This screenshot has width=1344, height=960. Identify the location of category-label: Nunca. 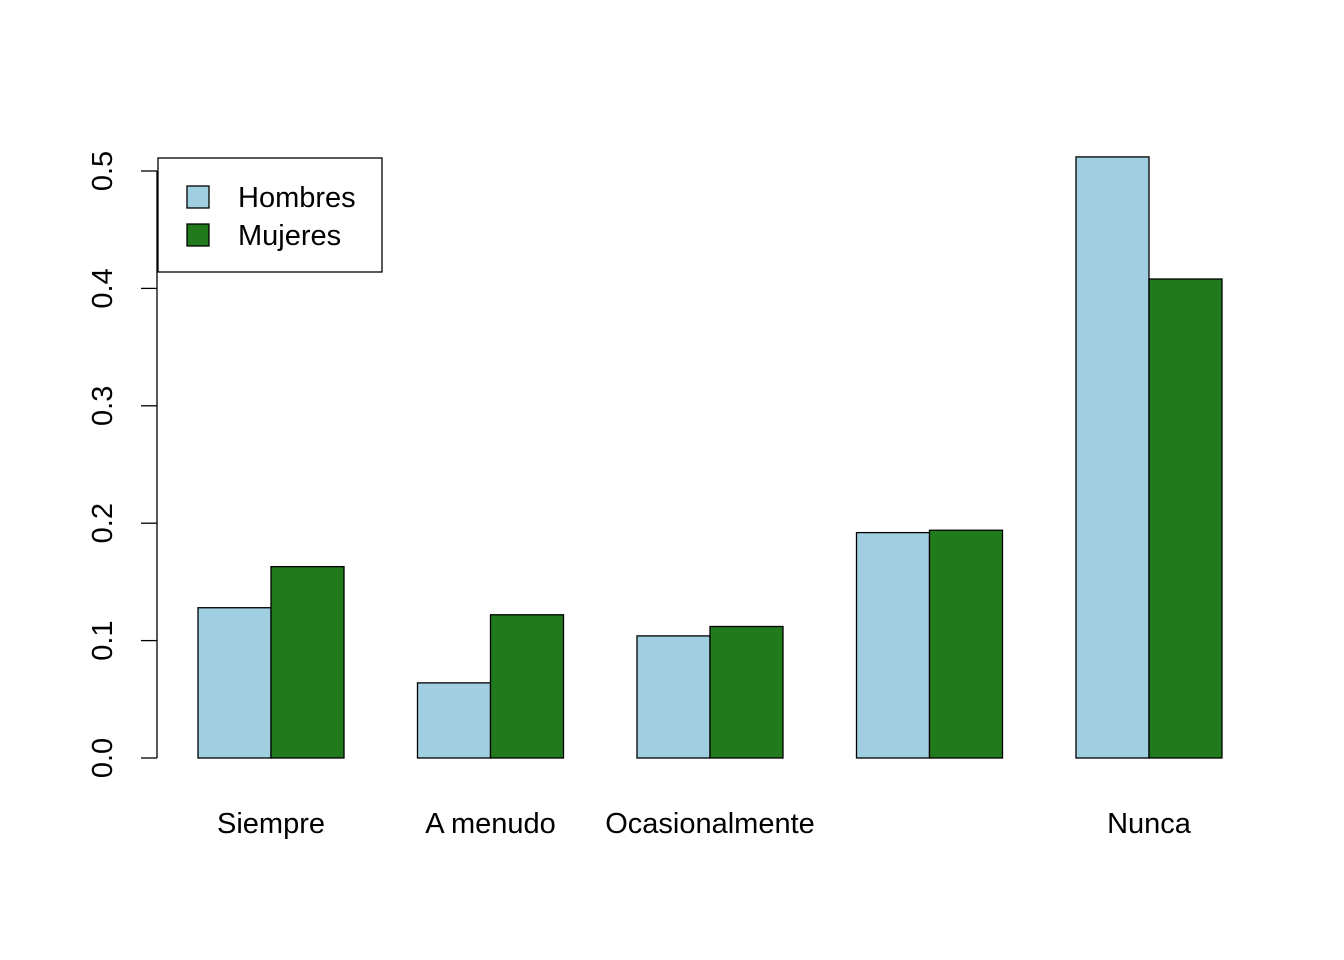
(1149, 824).